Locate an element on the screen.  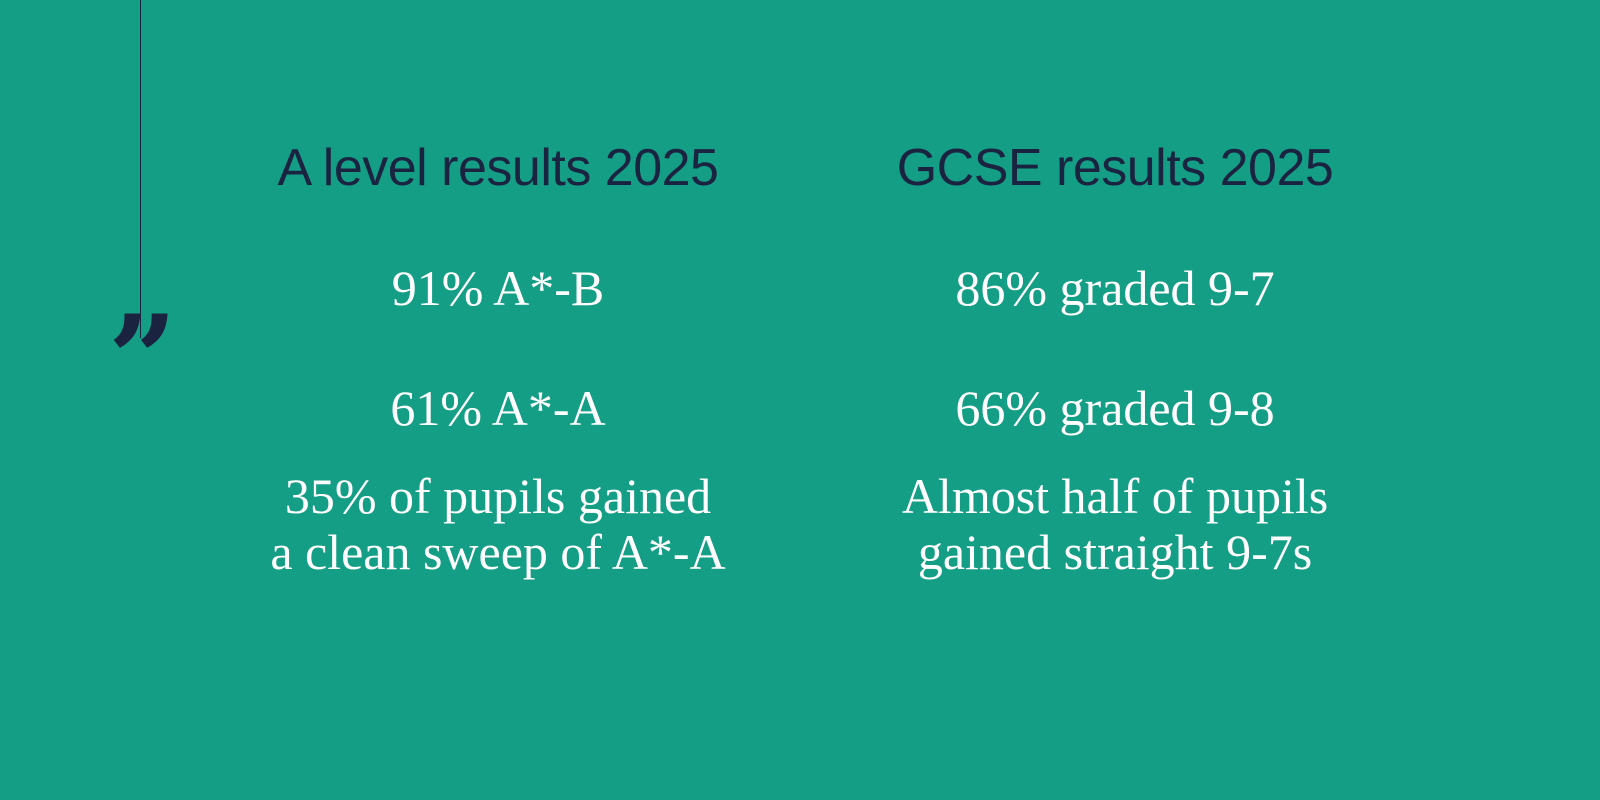
closing-quote-icon: ” is located at coordinates (142, 359).